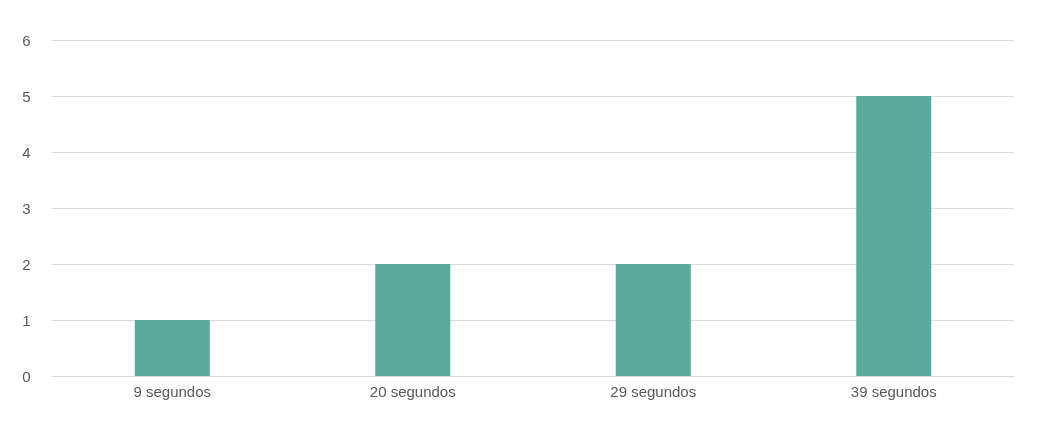 This screenshot has width=1038, height=428. I want to click on y-tick-label: 5, so click(26, 96).